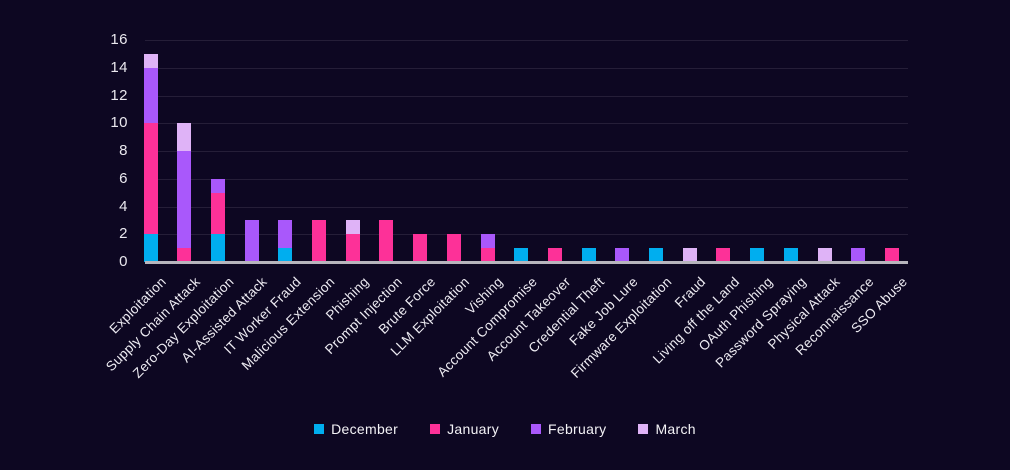  I want to click on y-tick-label: 0, so click(123, 262).